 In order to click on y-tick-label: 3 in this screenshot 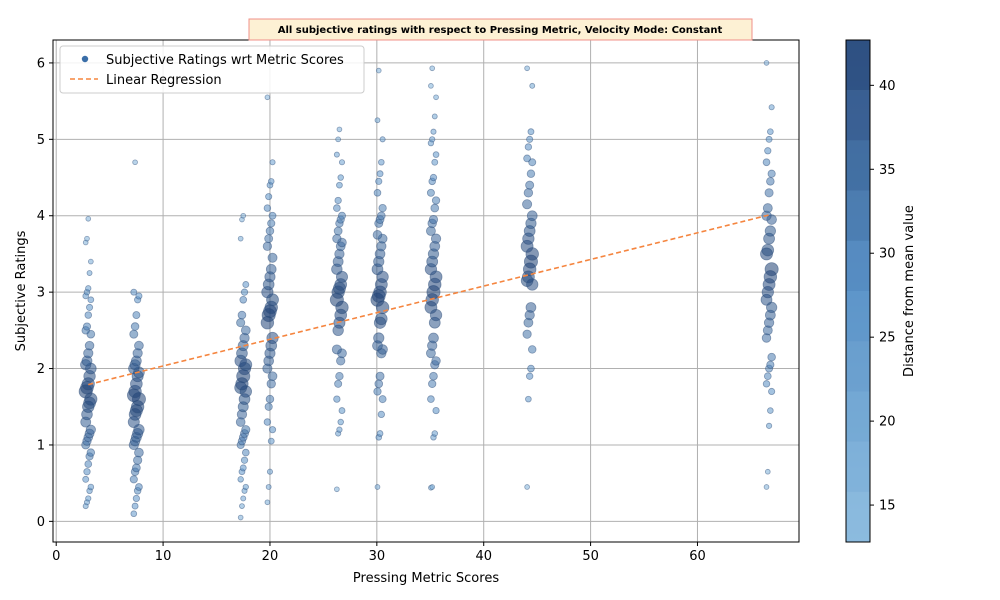, I will do `click(41, 293)`.